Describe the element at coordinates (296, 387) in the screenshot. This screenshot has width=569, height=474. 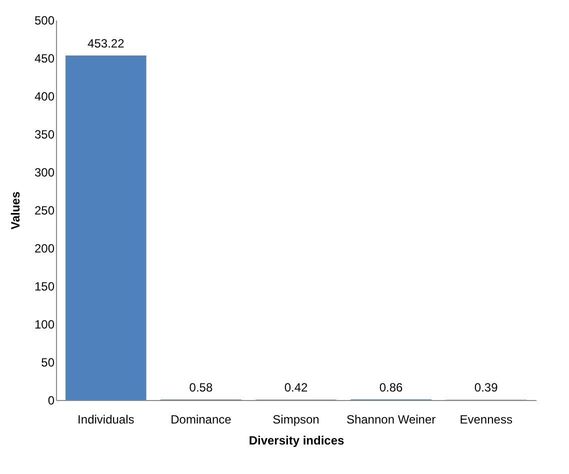
I see `data-label: 0.42` at that location.